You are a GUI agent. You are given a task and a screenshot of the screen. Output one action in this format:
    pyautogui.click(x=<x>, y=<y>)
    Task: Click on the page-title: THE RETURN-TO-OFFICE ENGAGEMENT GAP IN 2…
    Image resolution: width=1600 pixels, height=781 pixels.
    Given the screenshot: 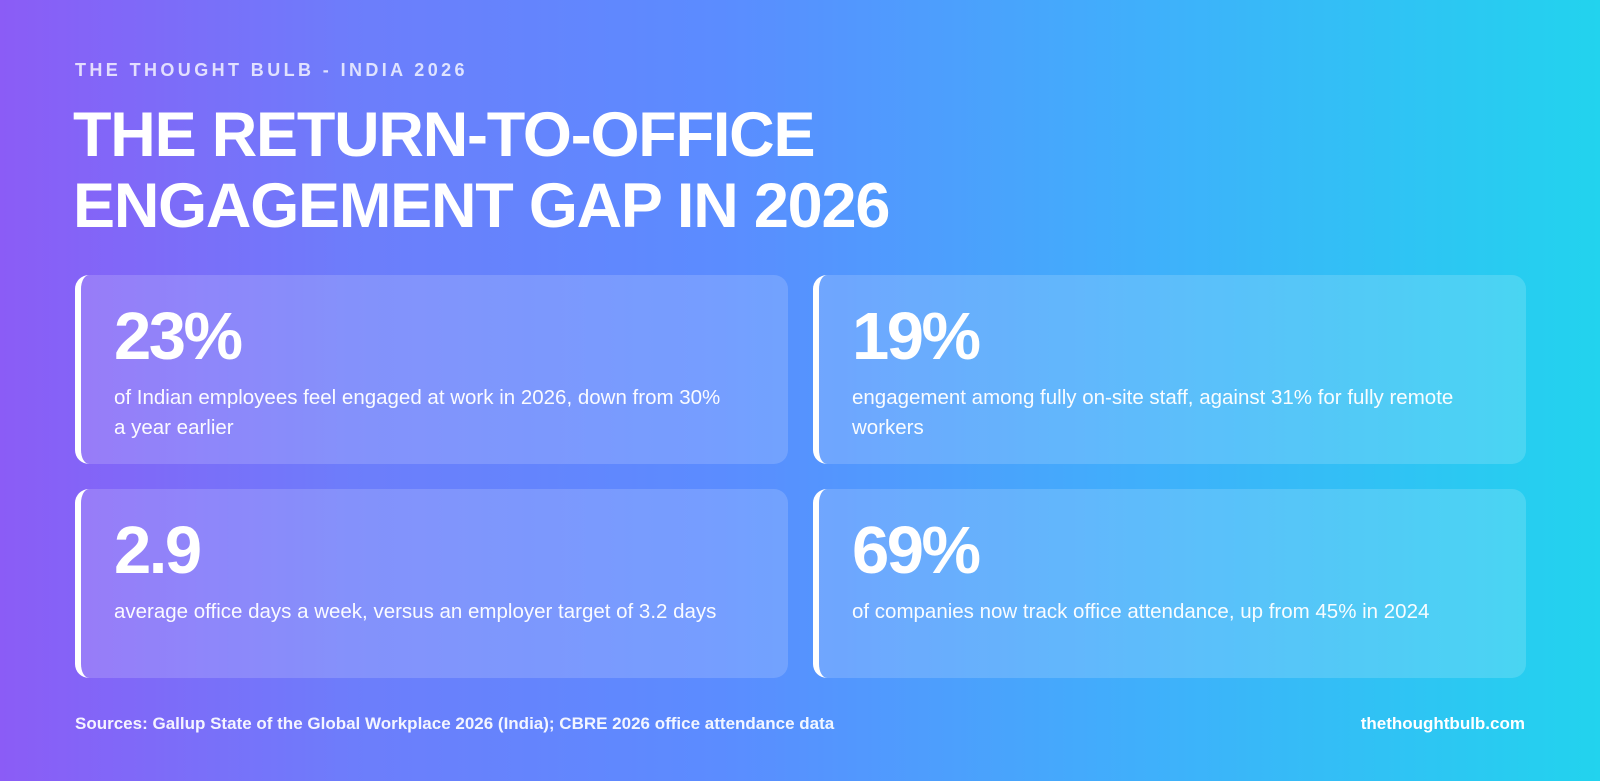 What is the action you would take?
    pyautogui.click(x=573, y=171)
    